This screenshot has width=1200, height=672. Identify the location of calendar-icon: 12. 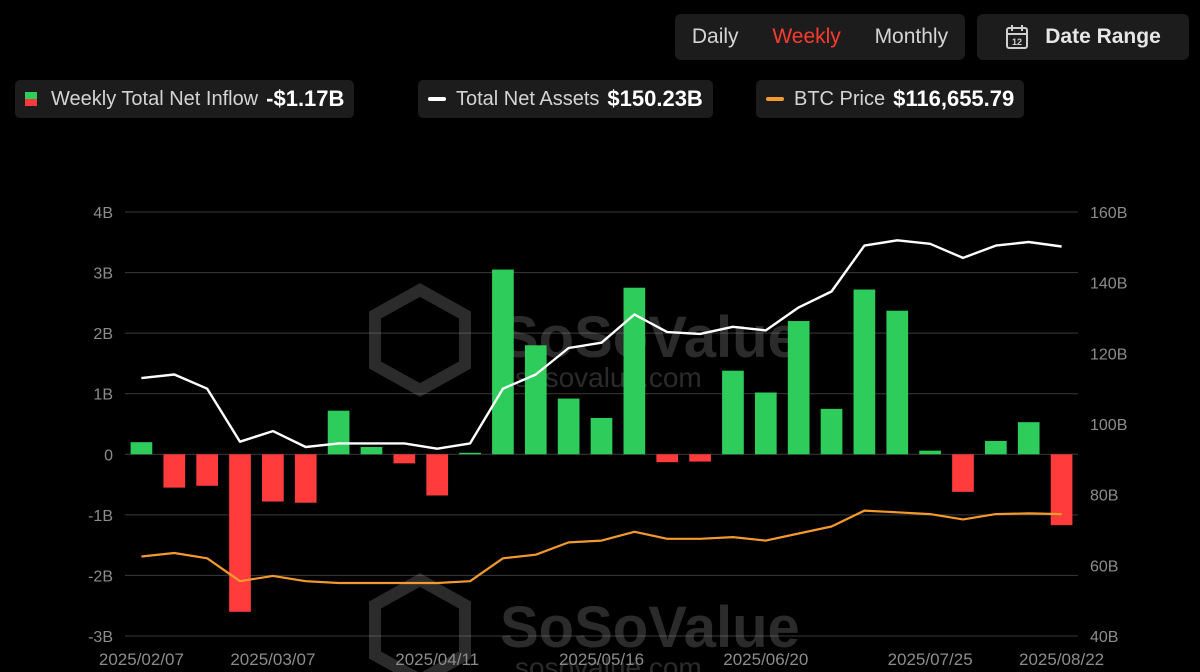
(1017, 37).